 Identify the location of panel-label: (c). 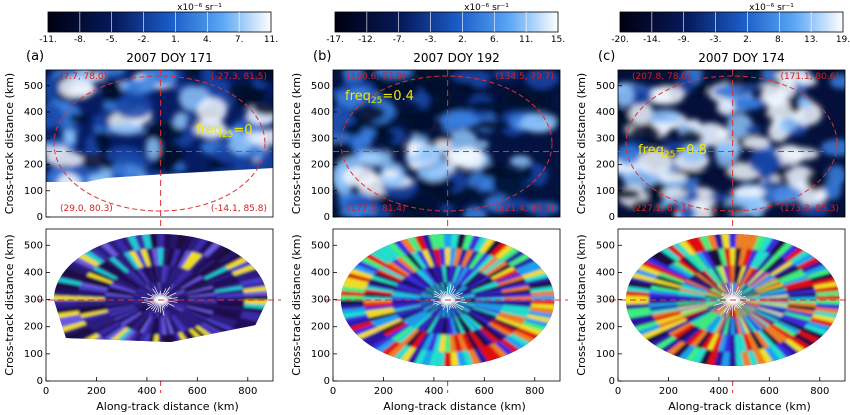
(606, 56).